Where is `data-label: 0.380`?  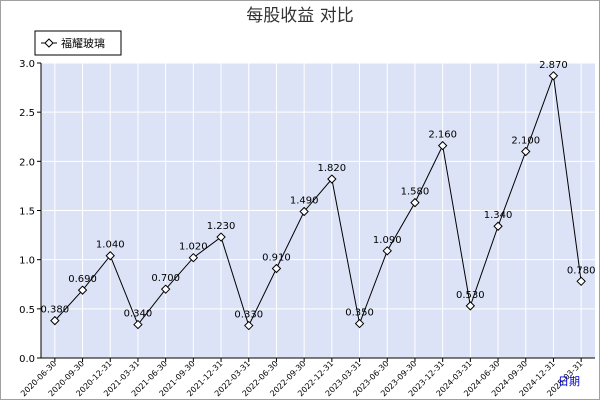
data-label: 0.380 is located at coordinates (55, 310).